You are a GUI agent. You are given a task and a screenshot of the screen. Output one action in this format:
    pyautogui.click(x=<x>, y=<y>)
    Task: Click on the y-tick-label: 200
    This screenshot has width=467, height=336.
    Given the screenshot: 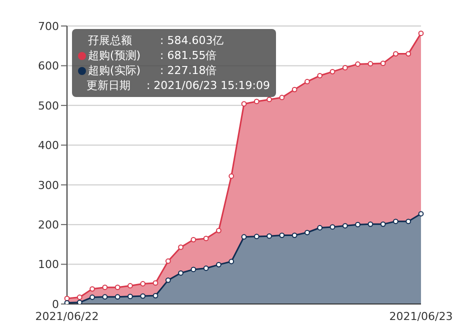 What is the action you would take?
    pyautogui.click(x=48, y=225)
    